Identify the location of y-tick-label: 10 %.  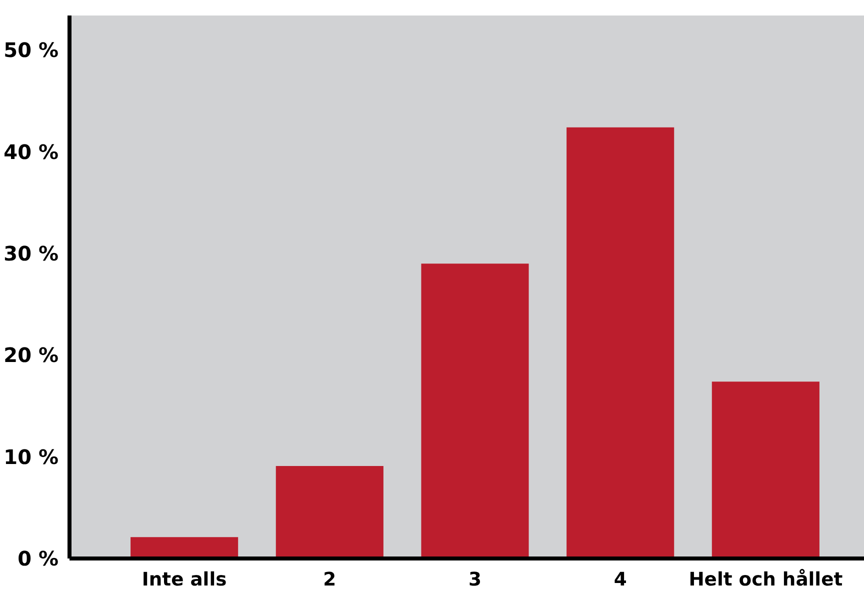
(31, 456).